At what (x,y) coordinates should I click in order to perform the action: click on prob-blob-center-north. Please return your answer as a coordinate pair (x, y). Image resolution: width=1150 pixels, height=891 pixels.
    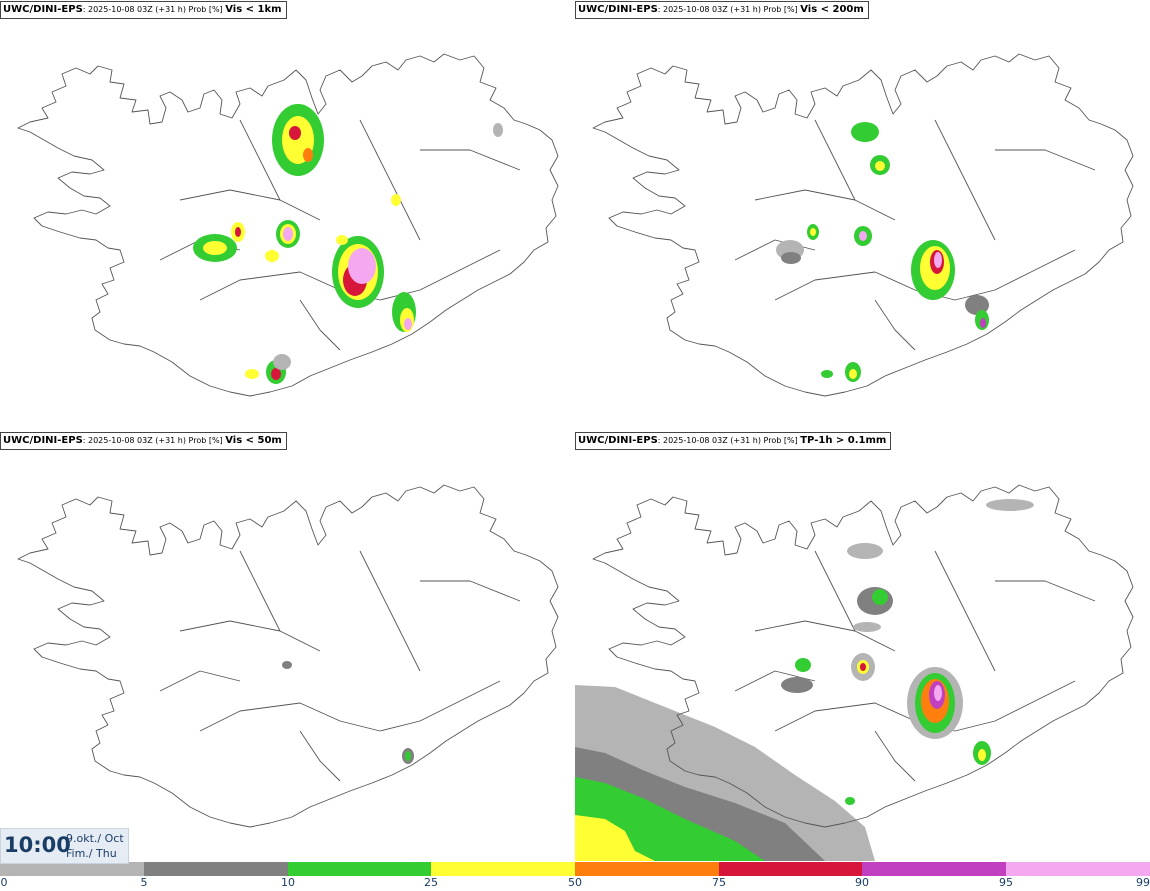
    Looking at the image, I should click on (288, 234).